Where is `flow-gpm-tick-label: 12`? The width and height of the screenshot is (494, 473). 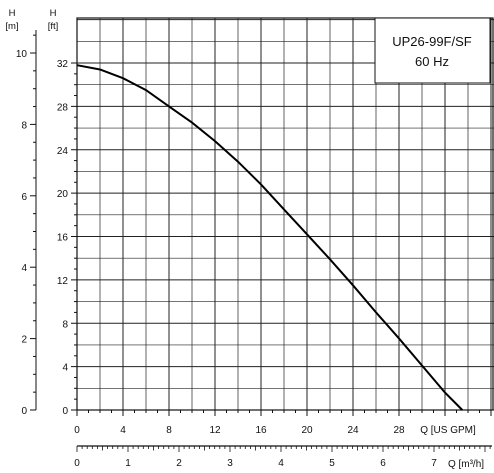
flow-gpm-tick-label: 12 is located at coordinates (215, 430).